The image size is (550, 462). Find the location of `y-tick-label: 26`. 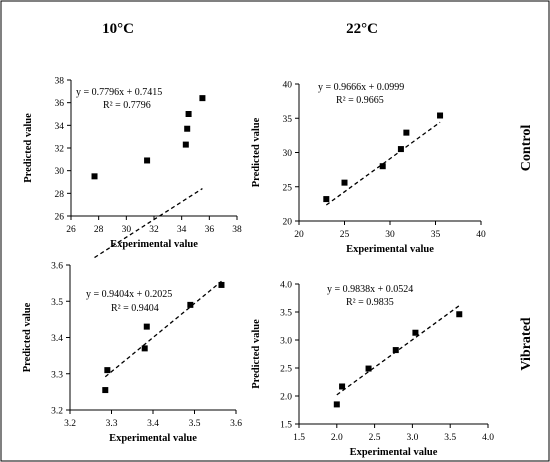

y-tick-label: 26 is located at coordinates (60, 218).